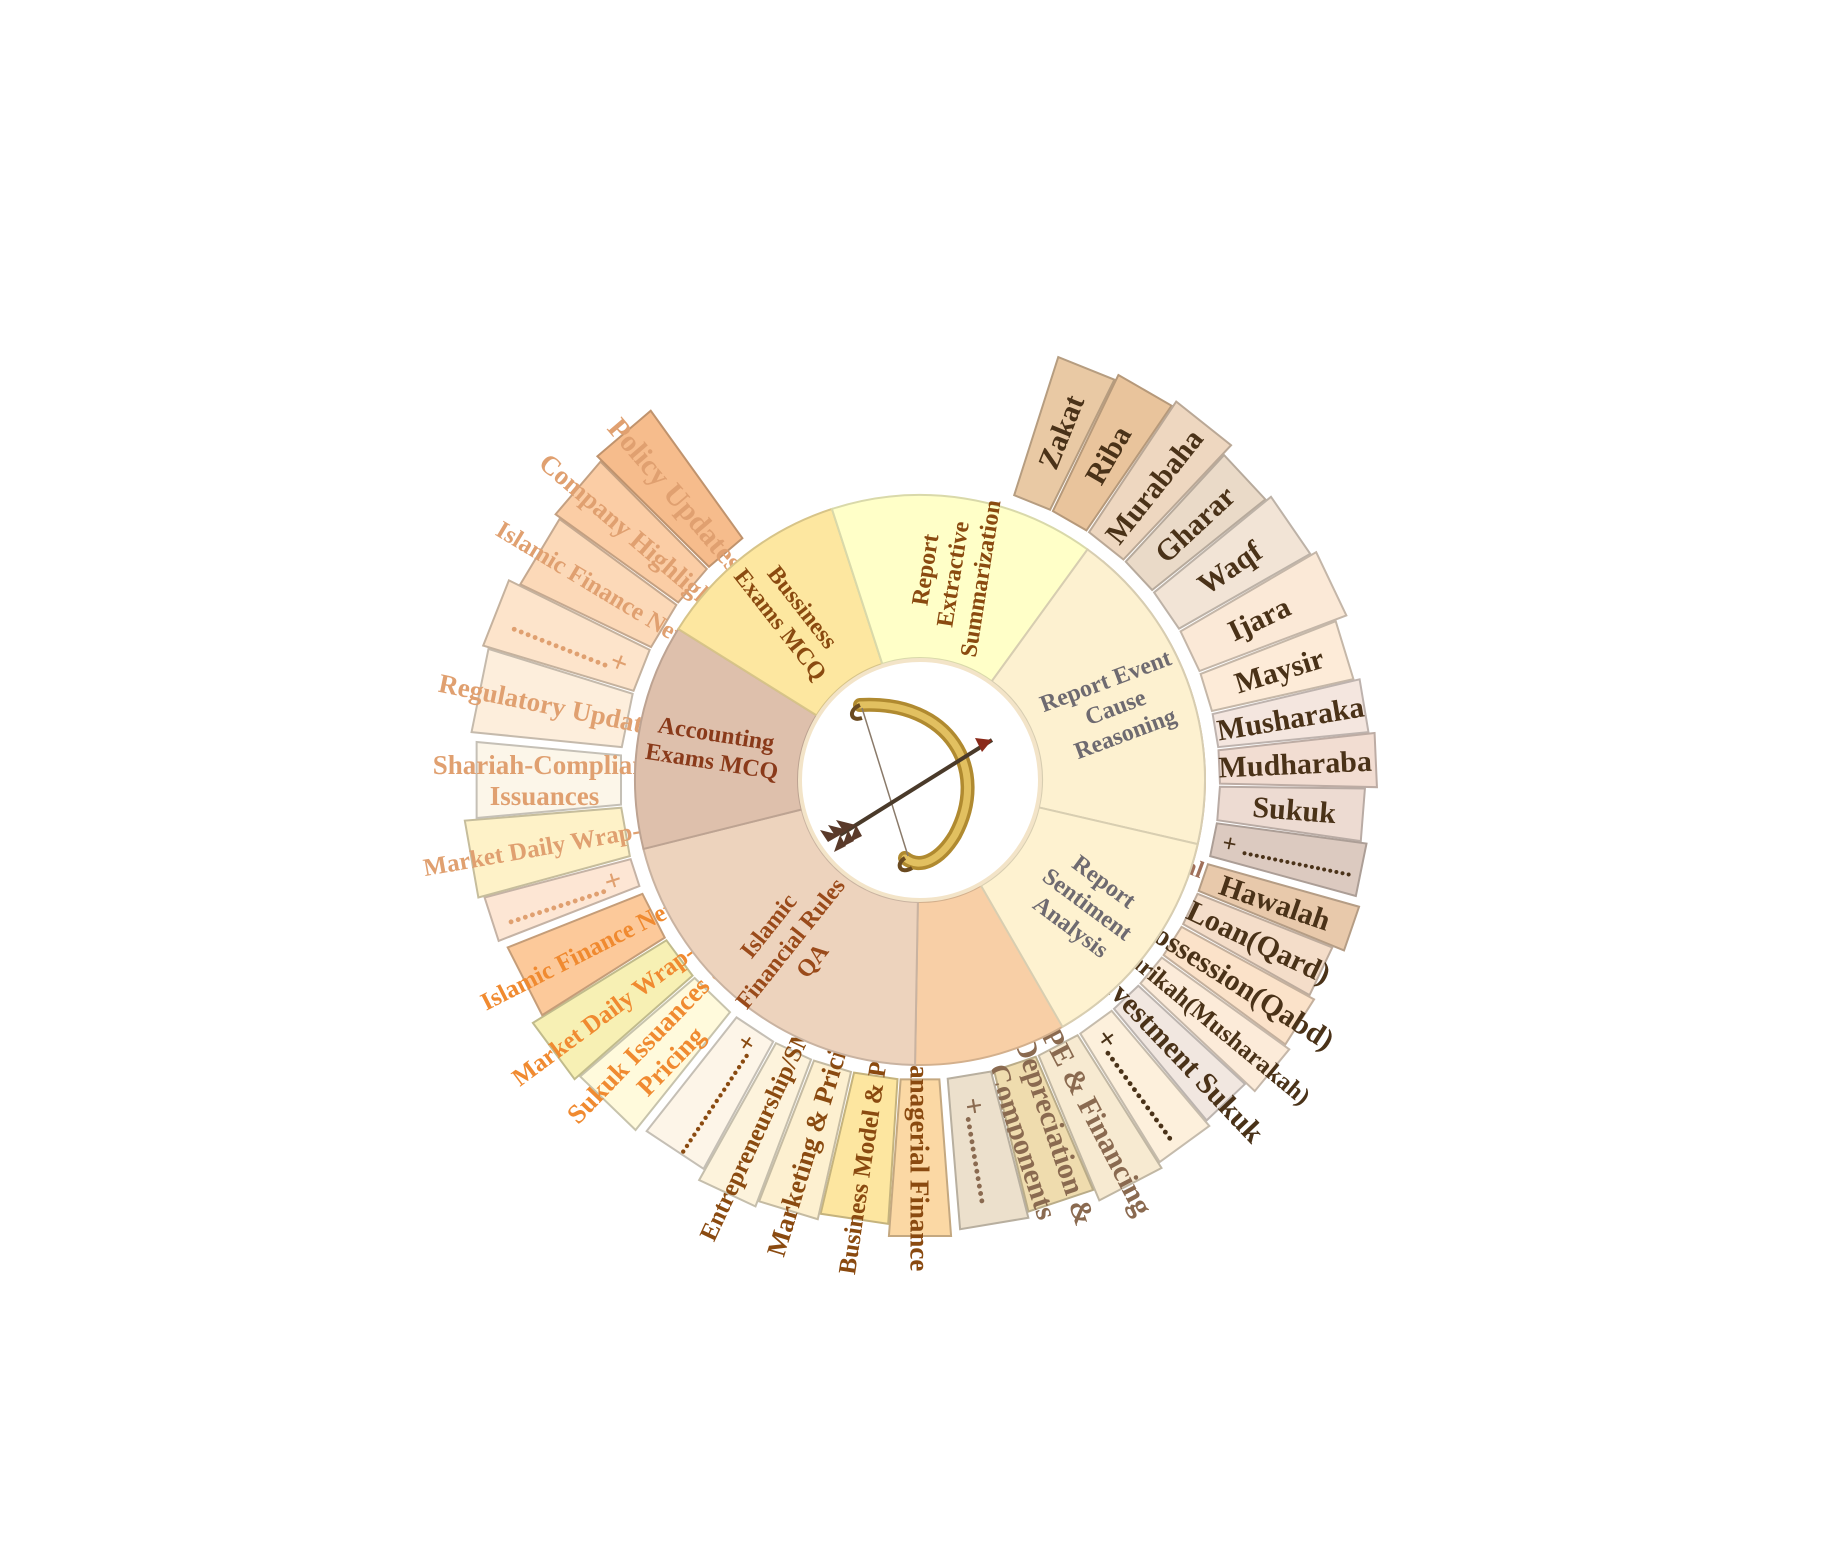 This screenshot has width=1842, height=1560. I want to click on outer-segment-managerial-finance: Managerial Finance, so click(920, 1156).